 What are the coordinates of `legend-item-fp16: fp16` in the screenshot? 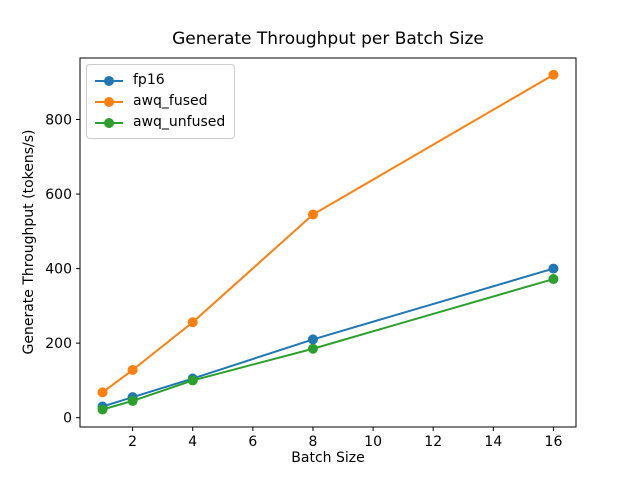 It's located at (159, 80).